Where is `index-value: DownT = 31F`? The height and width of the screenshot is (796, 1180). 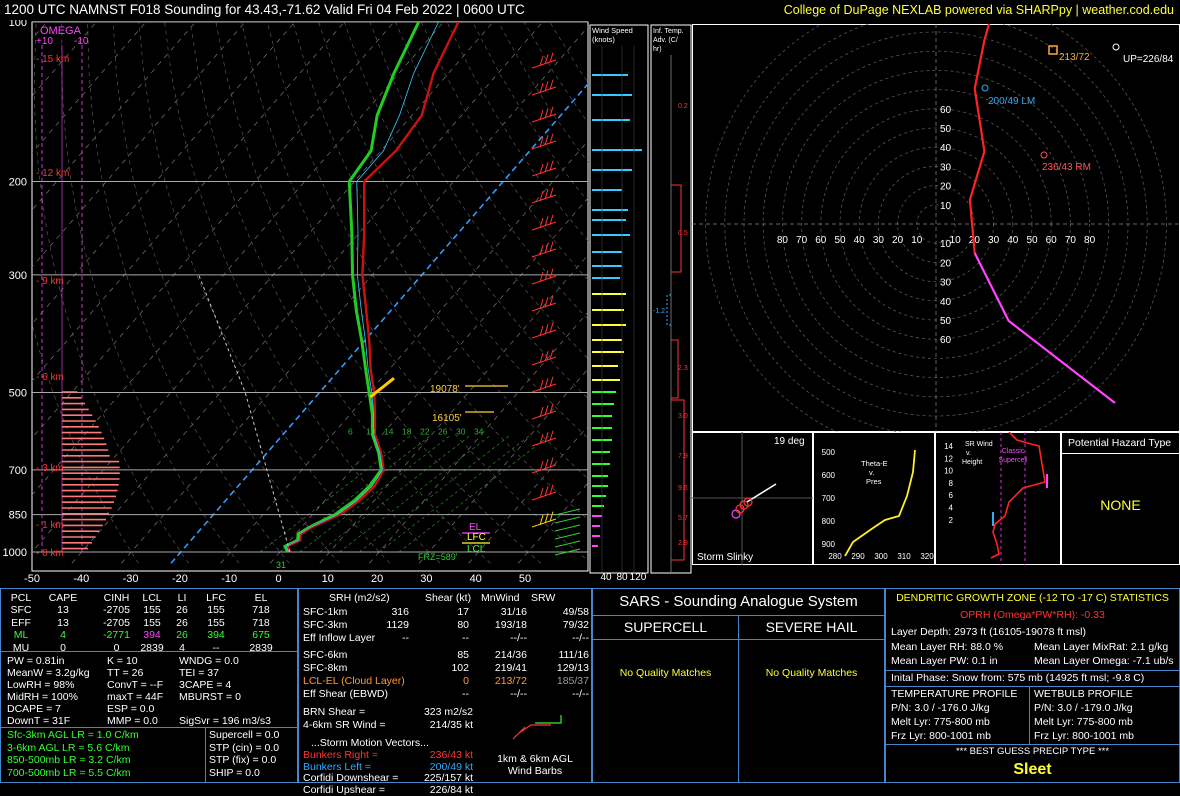 index-value: DownT = 31F is located at coordinates (38, 721).